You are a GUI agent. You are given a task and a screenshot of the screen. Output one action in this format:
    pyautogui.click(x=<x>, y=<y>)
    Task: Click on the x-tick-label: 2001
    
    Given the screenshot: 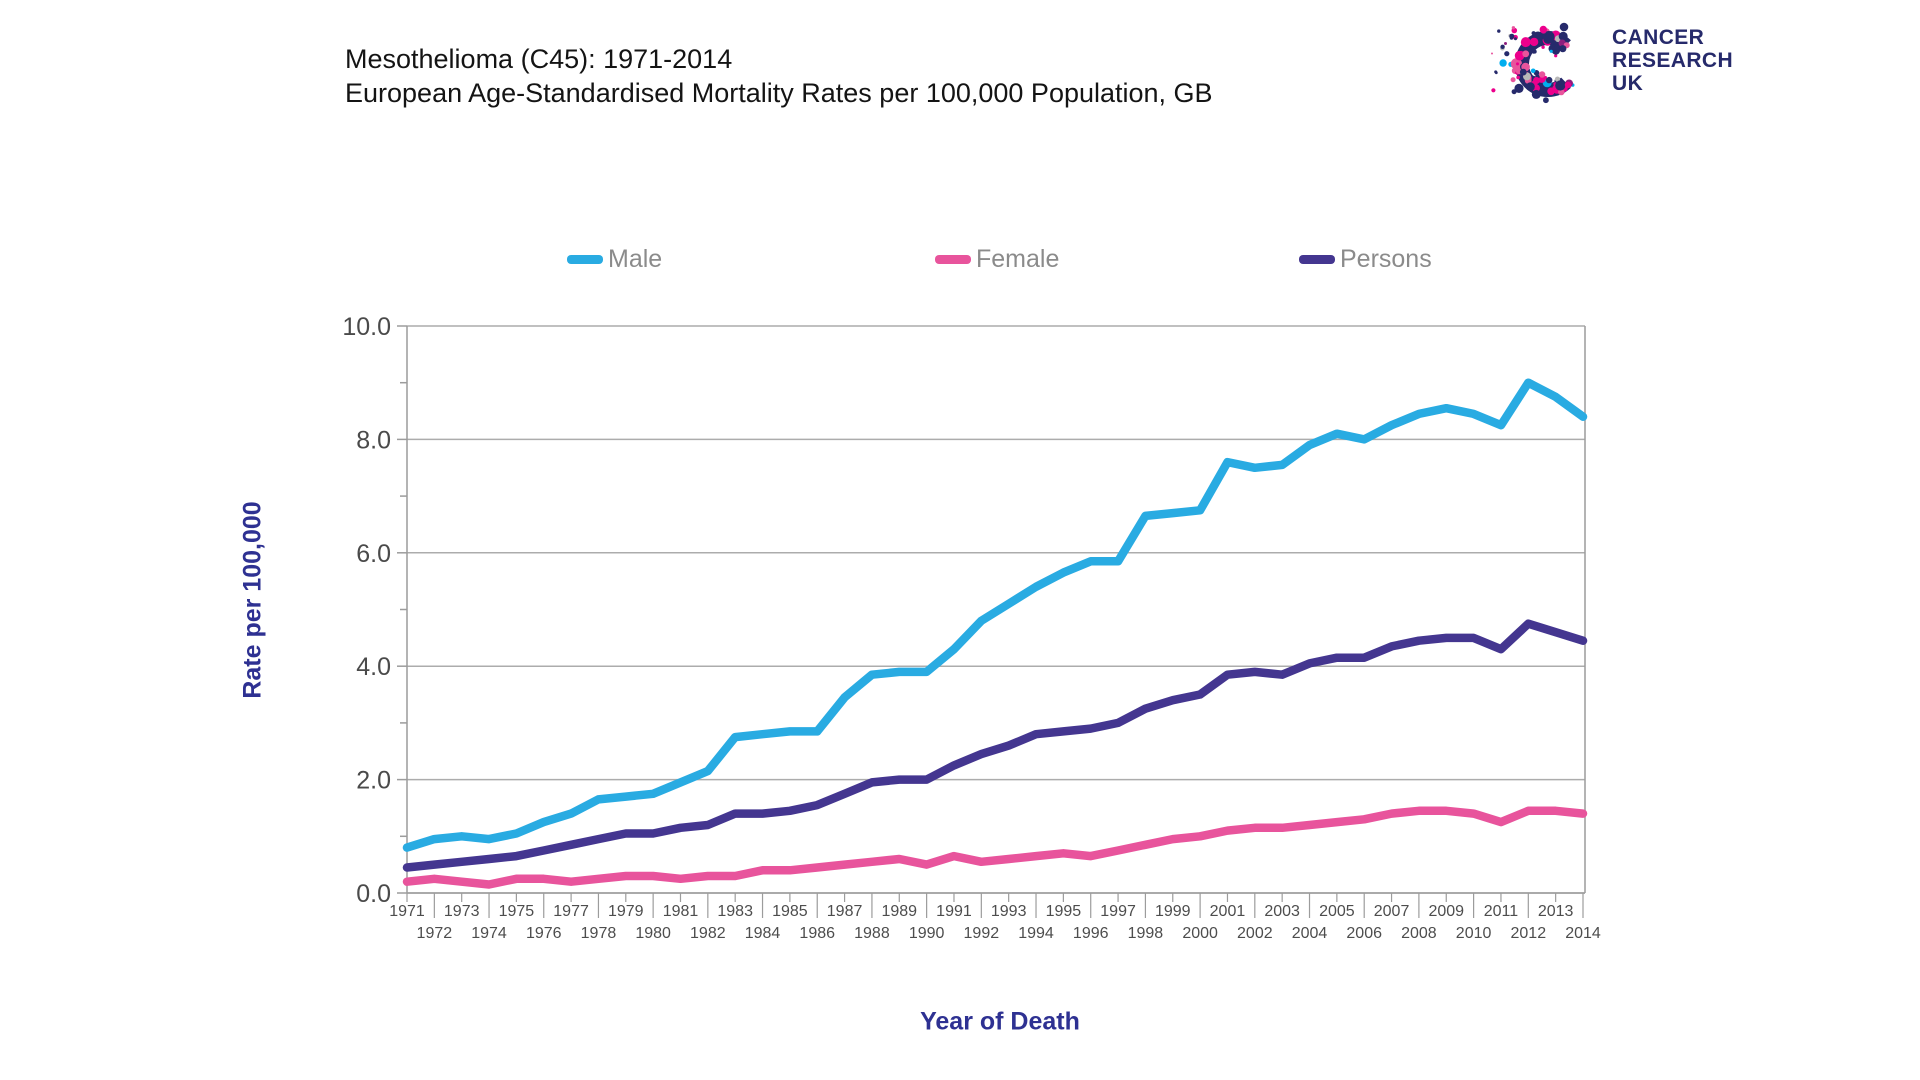 What is the action you would take?
    pyautogui.click(x=1228, y=911)
    